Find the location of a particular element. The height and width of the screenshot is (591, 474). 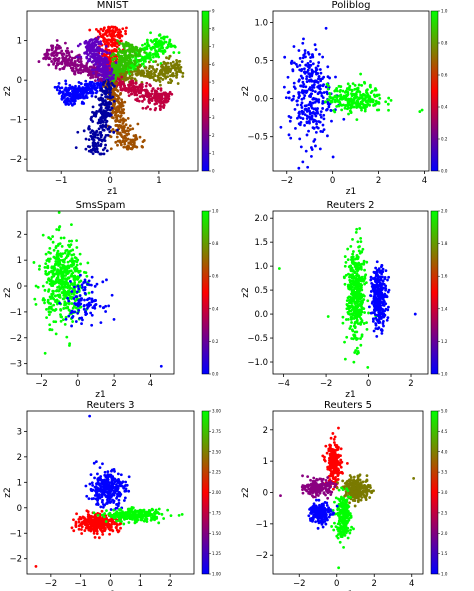

colorbar-tick-label: 0.2 is located at coordinates (215, 341).